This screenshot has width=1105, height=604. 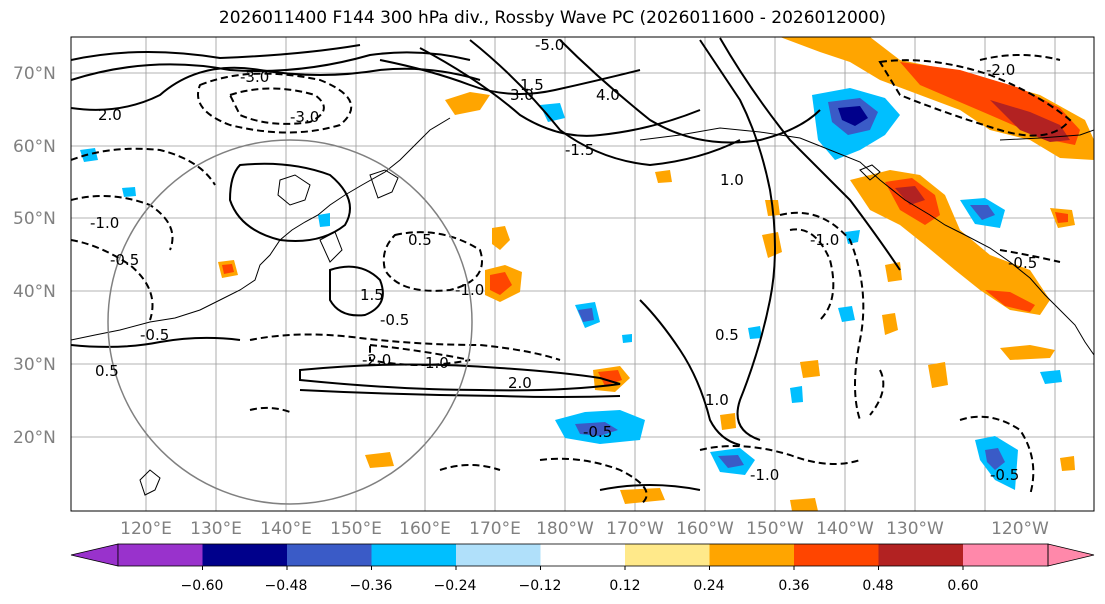 I want to click on colorbar-tick-label: −0.24, so click(x=455, y=586).